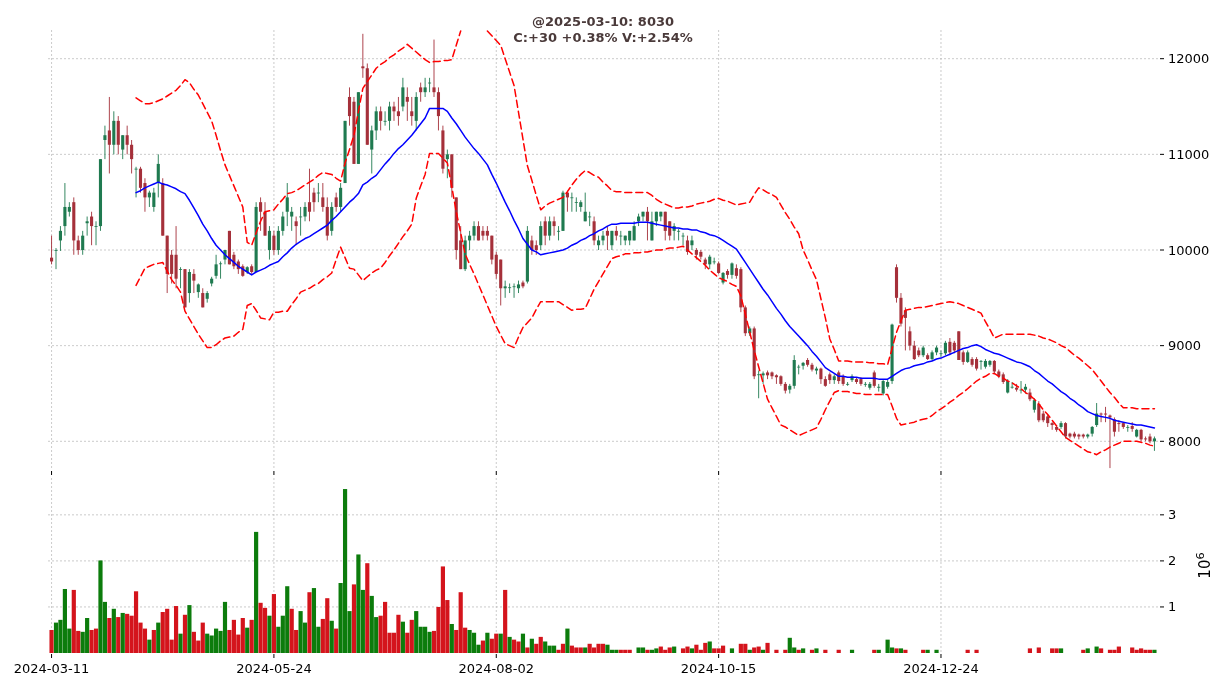  Describe the element at coordinates (1172, 561) in the screenshot. I see `y-tick-label: 2` at that location.